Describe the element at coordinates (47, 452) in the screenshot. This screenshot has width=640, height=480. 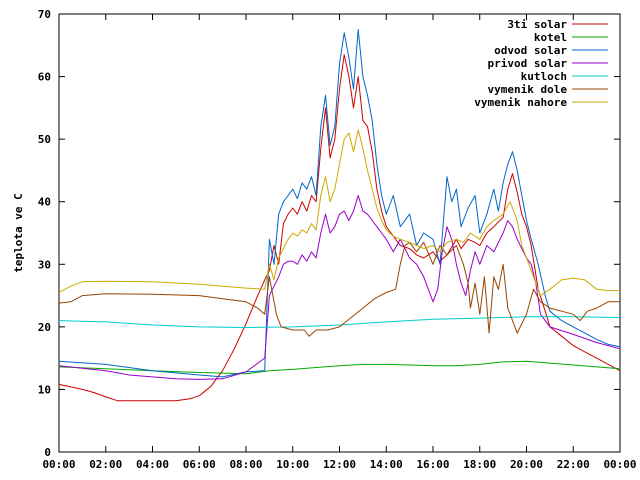
I see `y-tick-label: 0` at that location.